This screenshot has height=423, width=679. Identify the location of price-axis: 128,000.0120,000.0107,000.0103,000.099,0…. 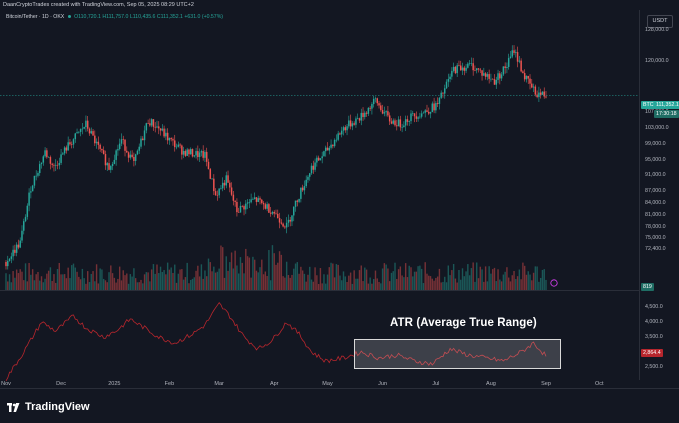
(661, 195).